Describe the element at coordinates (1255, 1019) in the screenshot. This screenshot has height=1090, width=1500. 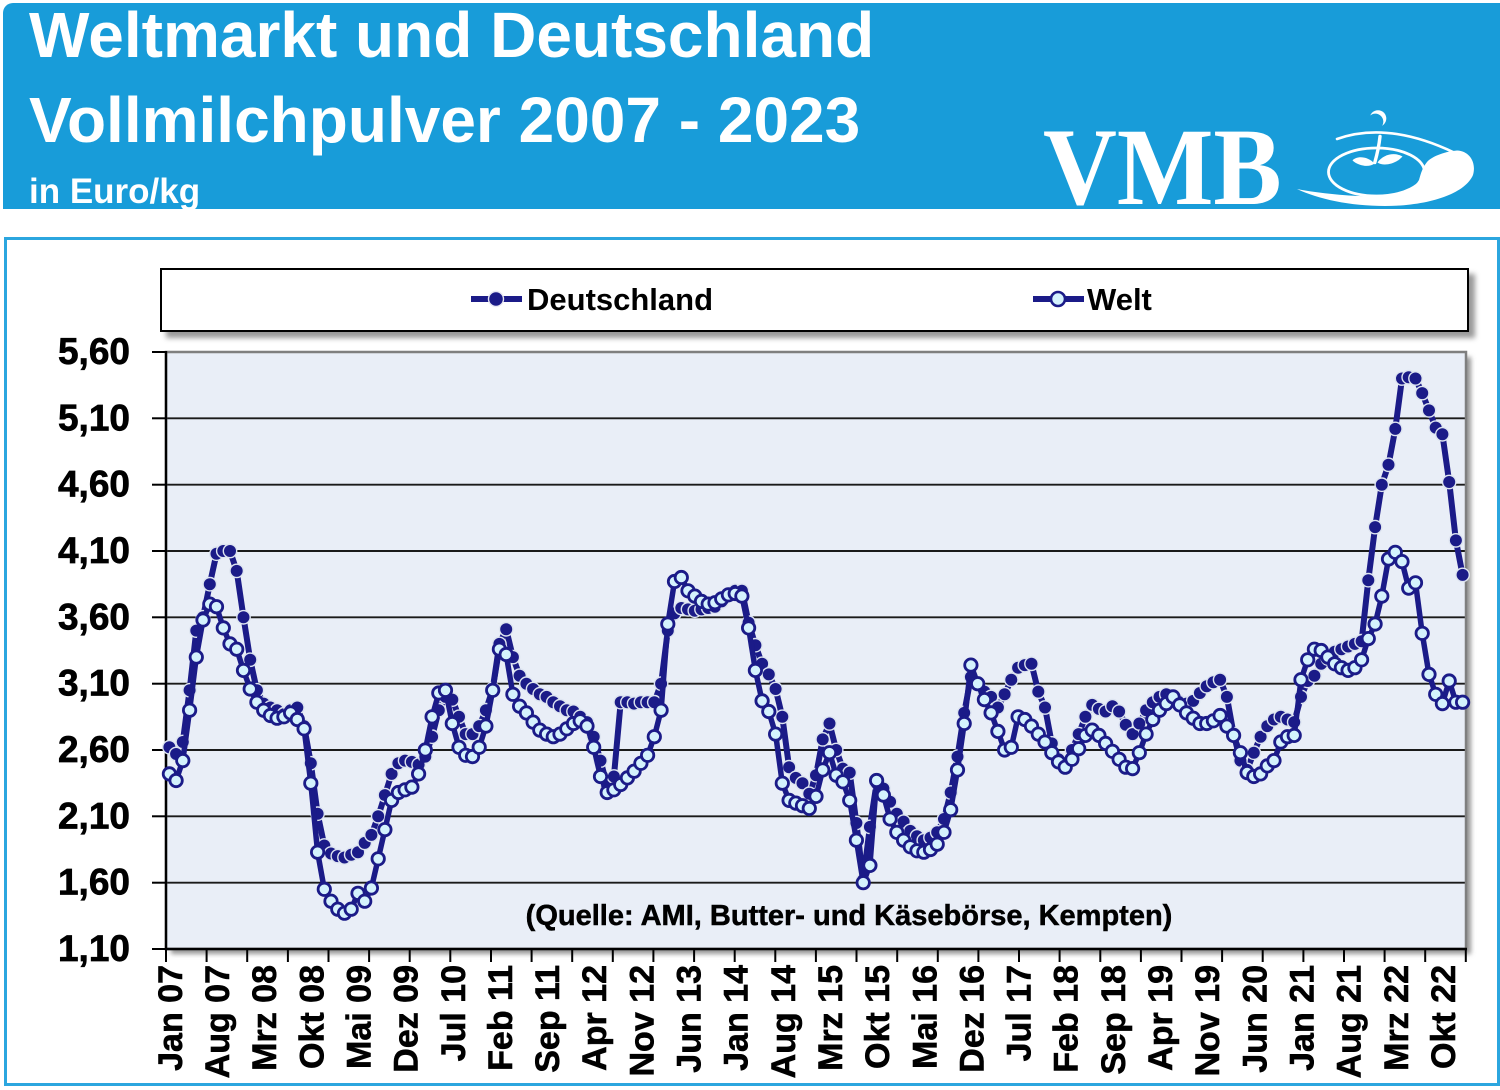
I see `svg-text: Jun 20` at that location.